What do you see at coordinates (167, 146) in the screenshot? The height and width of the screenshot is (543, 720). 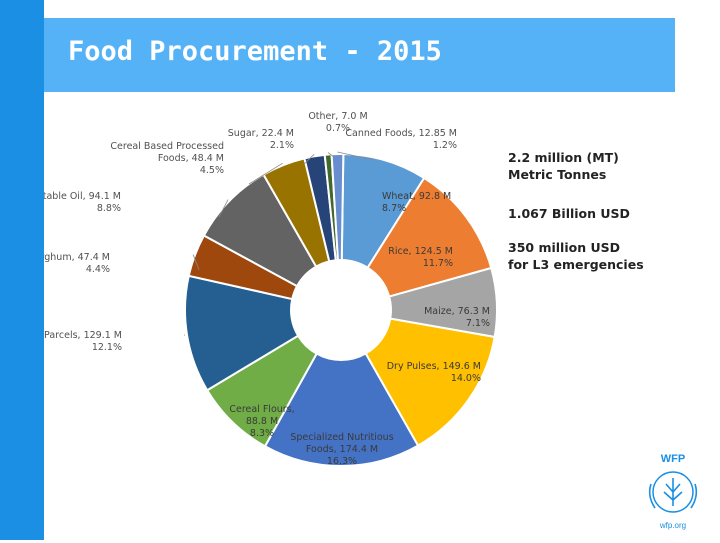 I see `label-line: Cereal Based Processed` at bounding box center [167, 146].